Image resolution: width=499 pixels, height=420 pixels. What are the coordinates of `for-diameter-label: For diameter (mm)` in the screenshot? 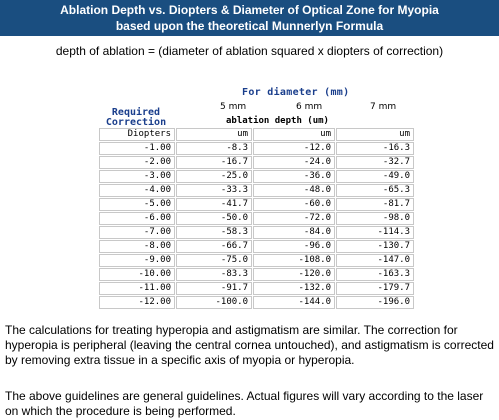 It's located at (296, 92).